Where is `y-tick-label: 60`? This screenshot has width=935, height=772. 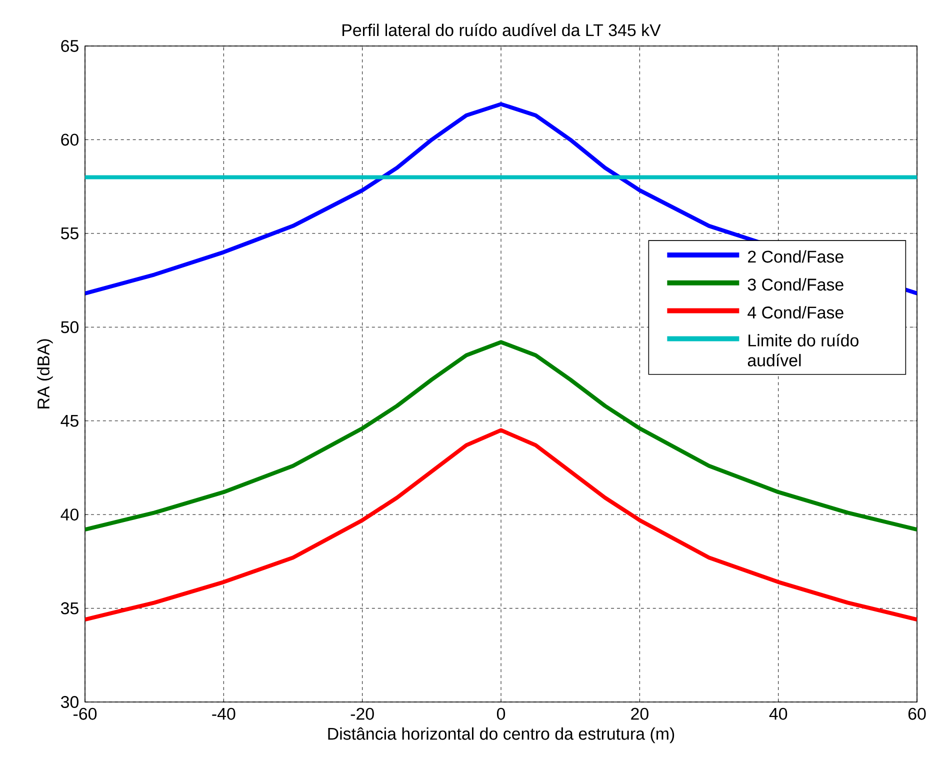
y-tick-label: 60 is located at coordinates (69, 140).